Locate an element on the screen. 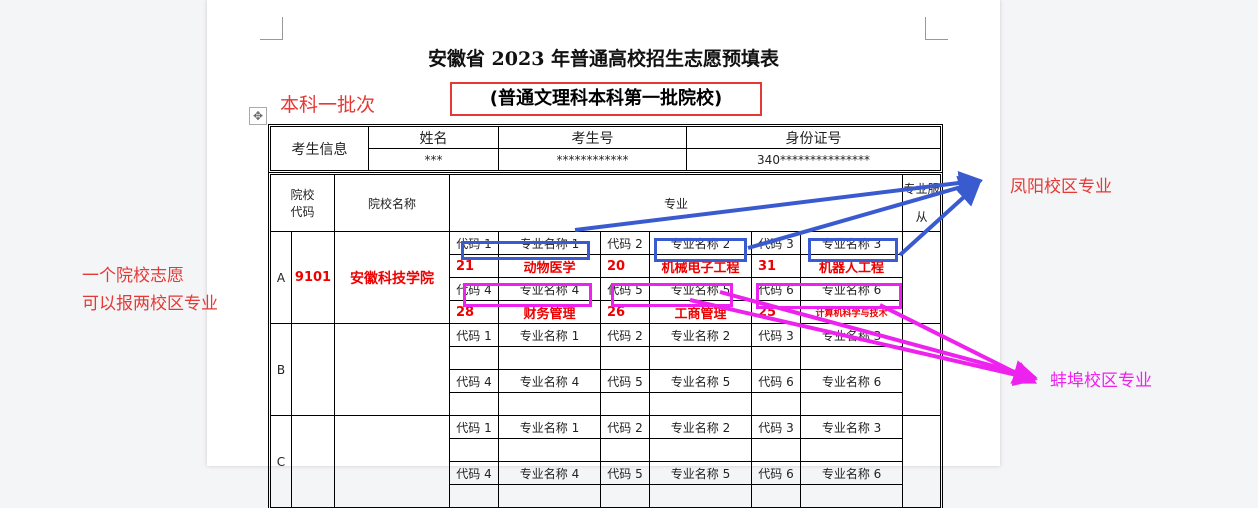 The height and width of the screenshot is (508, 1258). fengyang-label: 凤阳校区专业 is located at coordinates (1061, 187).